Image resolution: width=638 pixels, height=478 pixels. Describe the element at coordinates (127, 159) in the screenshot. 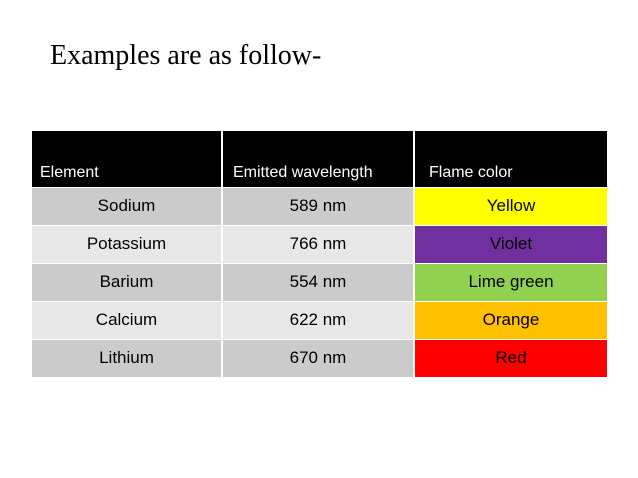

I see `header-element: Element` at that location.